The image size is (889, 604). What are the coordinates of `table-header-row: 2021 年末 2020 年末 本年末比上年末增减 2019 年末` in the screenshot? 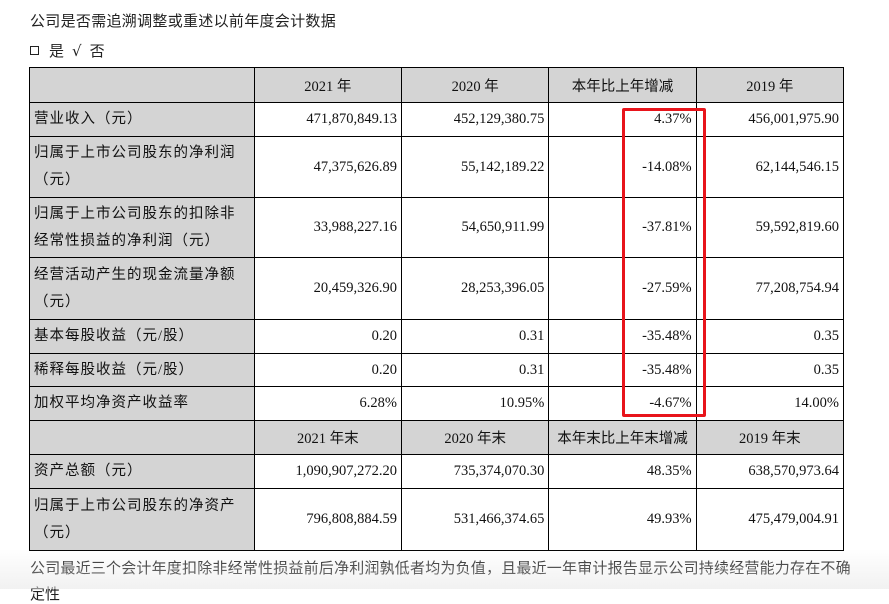 It's located at (437, 437).